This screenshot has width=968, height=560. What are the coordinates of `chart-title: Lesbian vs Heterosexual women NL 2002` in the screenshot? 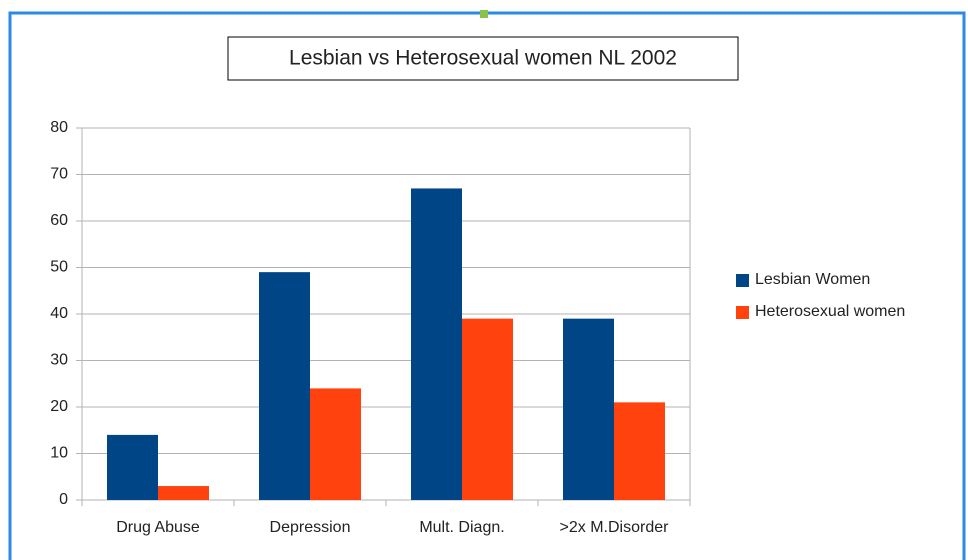 It's located at (483, 58).